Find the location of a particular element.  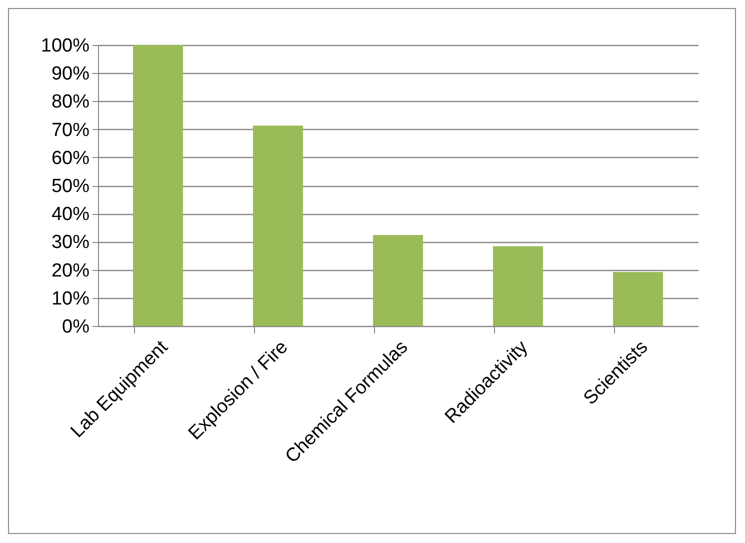

y-tick-label: 80% is located at coordinates (70, 102).